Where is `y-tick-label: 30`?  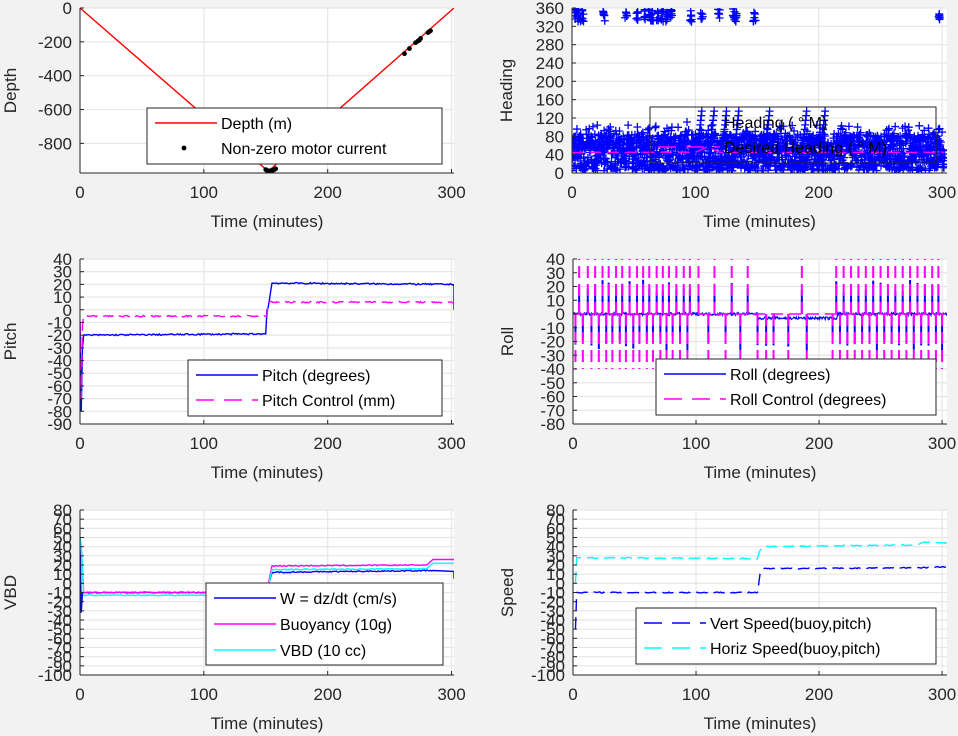 y-tick-label: 30 is located at coordinates (62, 272).